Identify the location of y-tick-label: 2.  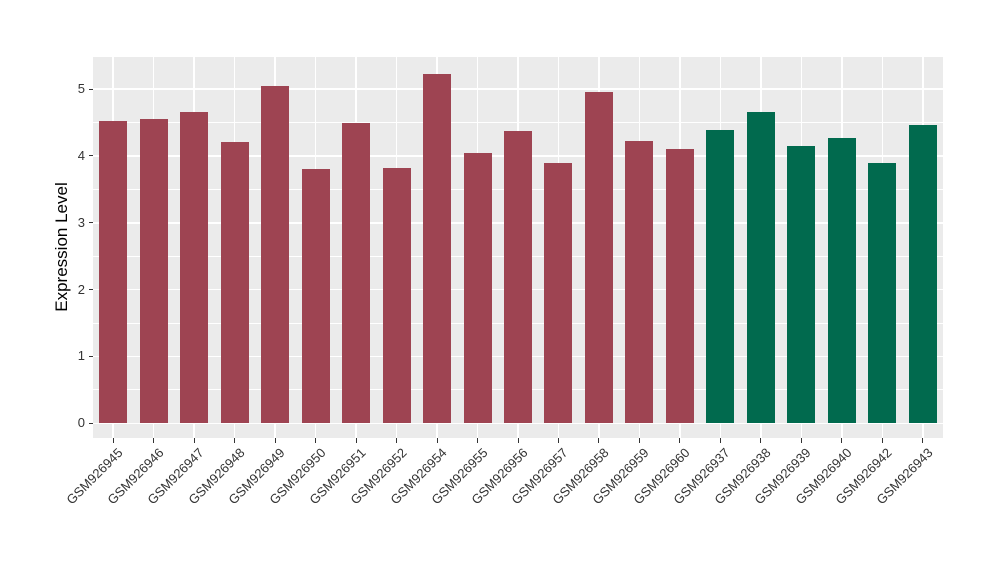
(81, 289).